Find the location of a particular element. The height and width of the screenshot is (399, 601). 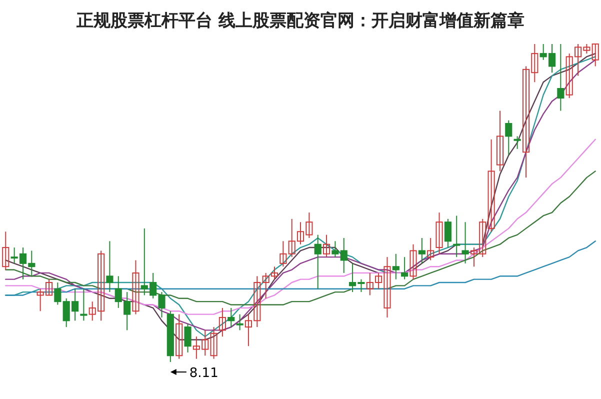

chart-title: 正规股票杠杆平台 线上股票配资官网：开启财富增值新篇章 is located at coordinates (300, 21).